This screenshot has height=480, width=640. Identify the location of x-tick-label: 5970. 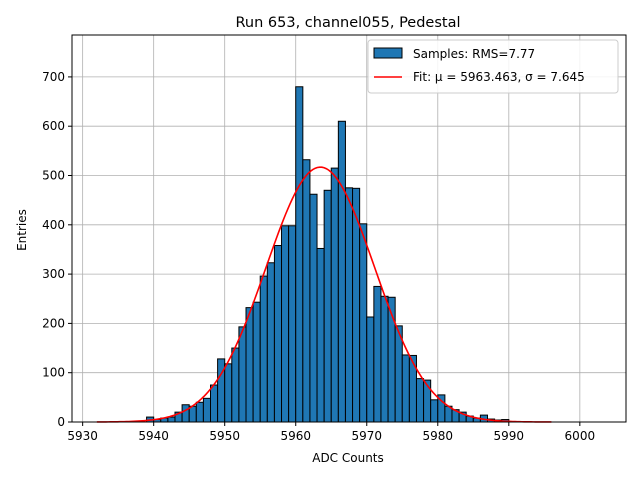
(366, 436).